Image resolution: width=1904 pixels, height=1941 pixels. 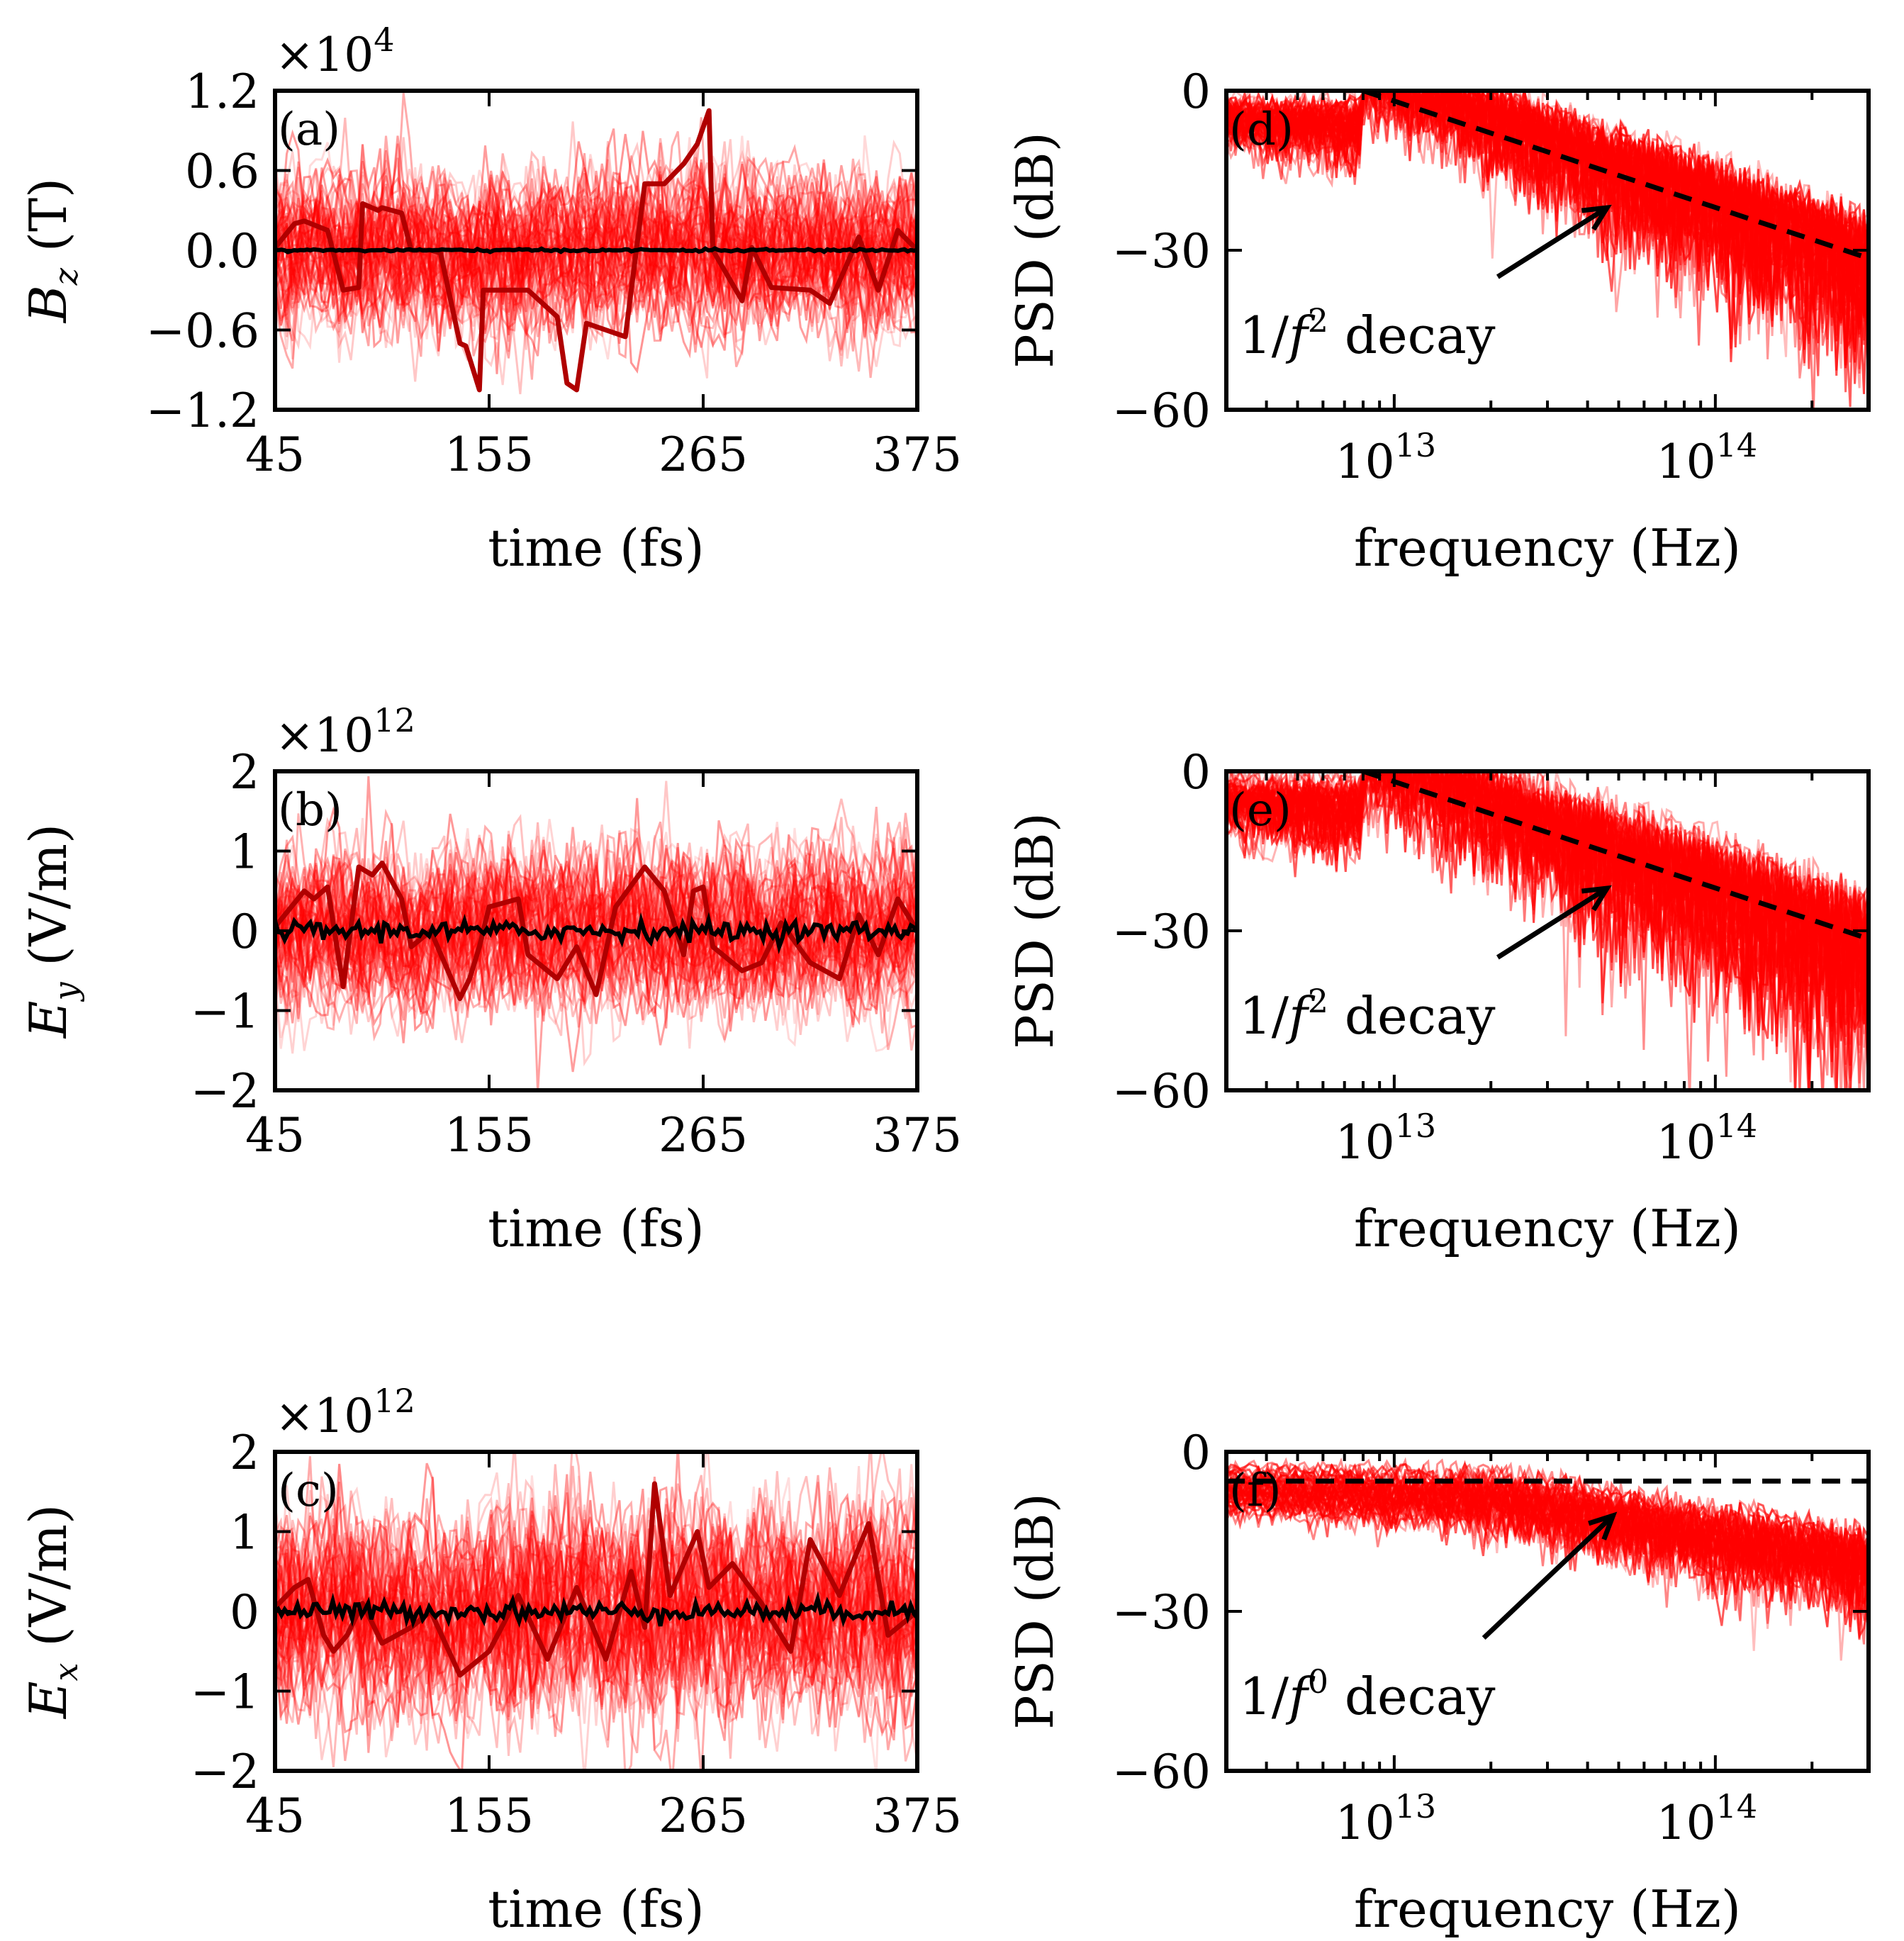 What do you see at coordinates (1255, 1491) in the screenshot?
I see `panel-label: (f)` at bounding box center [1255, 1491].